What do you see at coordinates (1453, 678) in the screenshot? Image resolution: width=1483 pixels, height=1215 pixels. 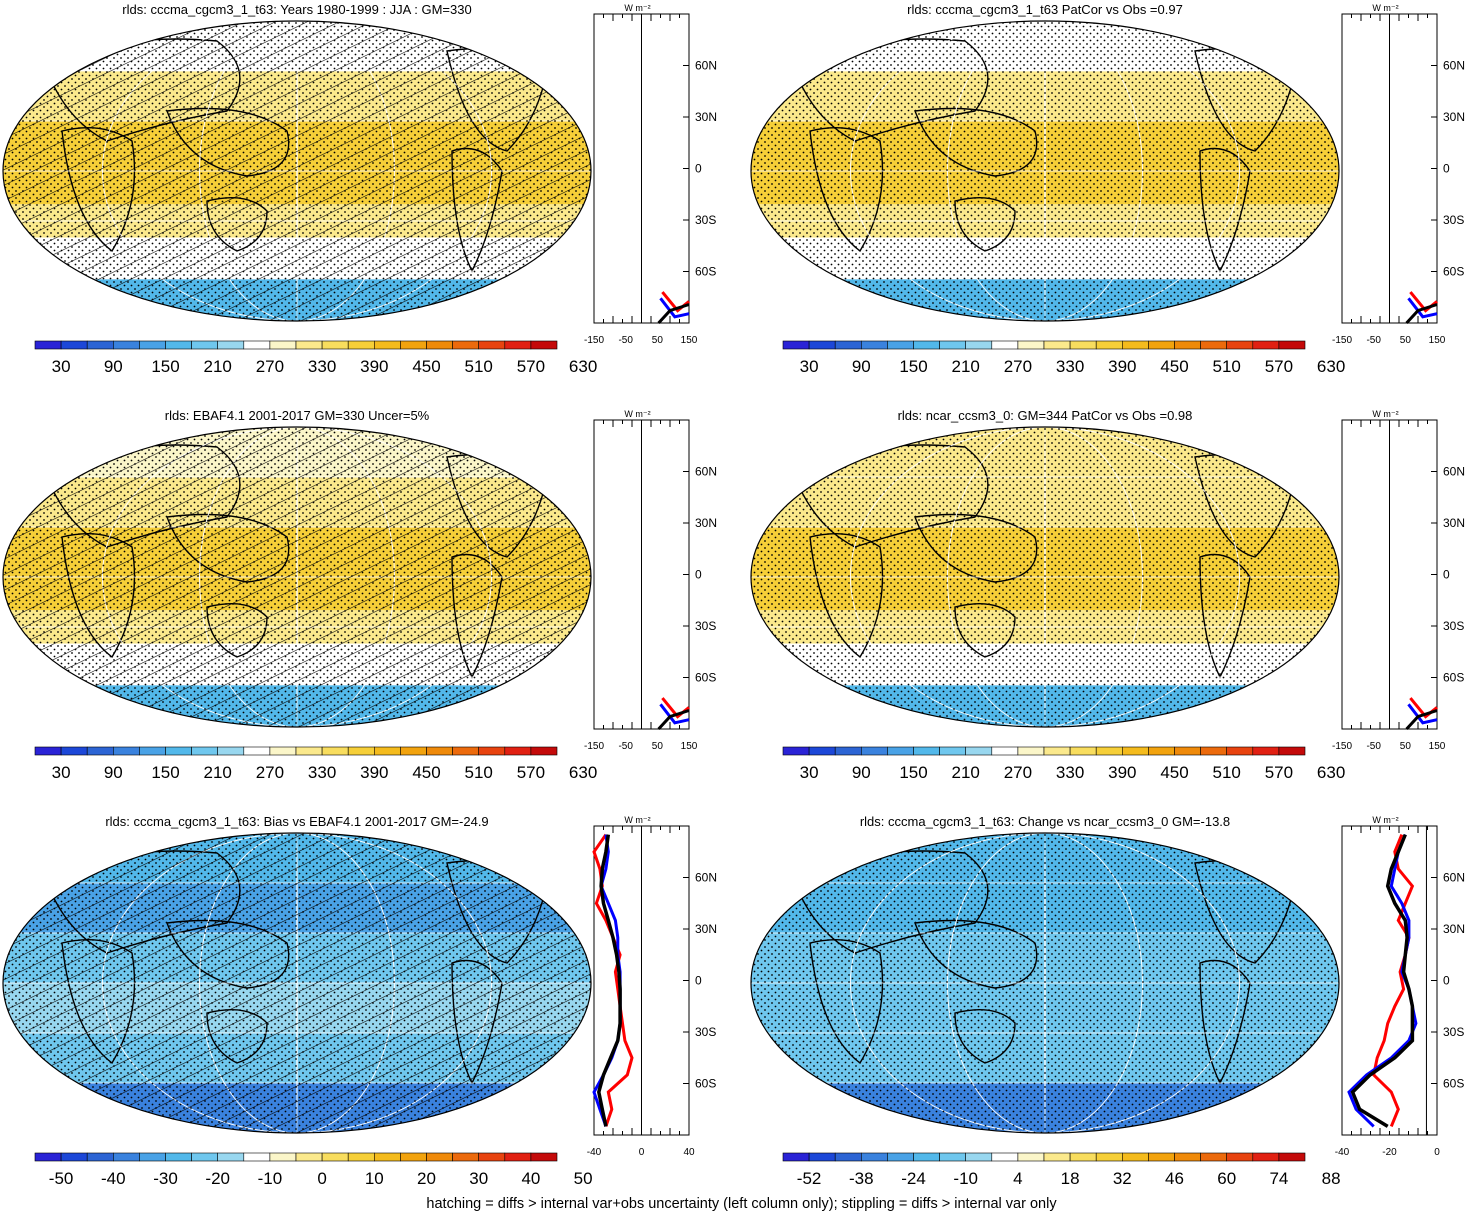 I see `profile-lat-label: 60S` at bounding box center [1453, 678].